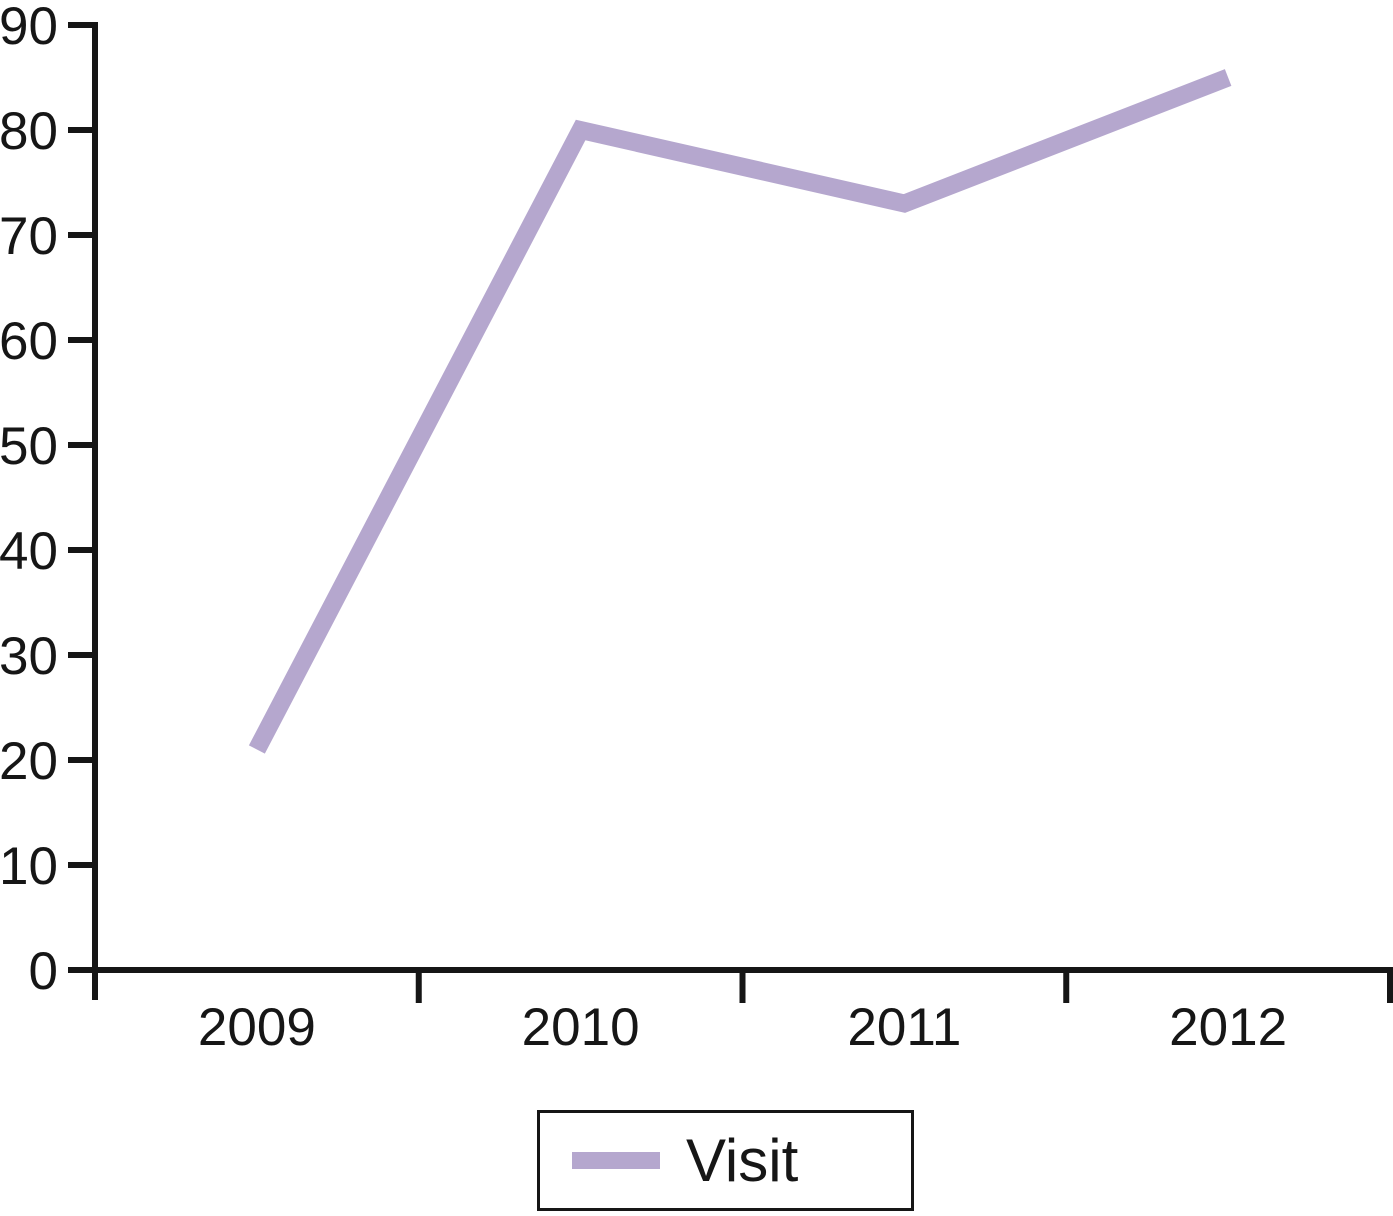 This screenshot has width=1393, height=1216. Describe the element at coordinates (29, 28) in the screenshot. I see `y-tick-label: 90` at that location.